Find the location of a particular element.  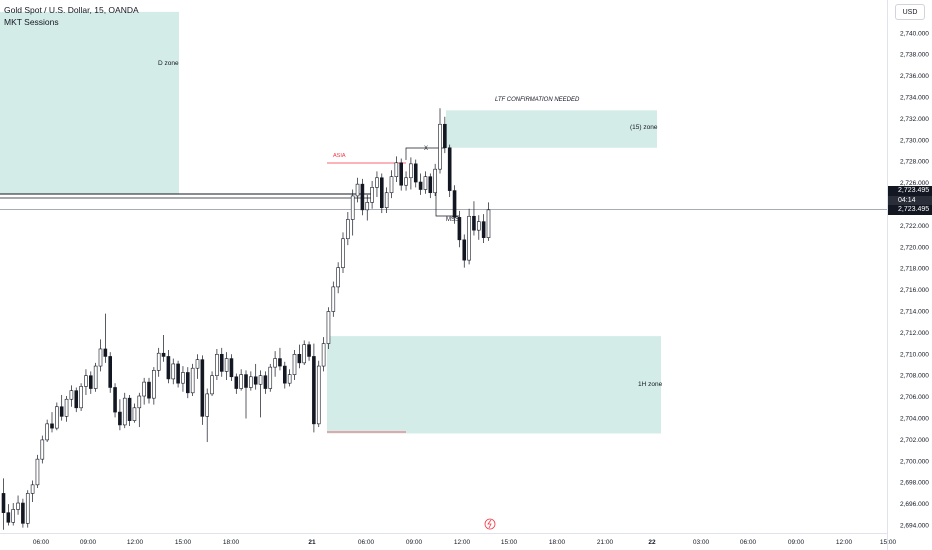

structure-line is located at coordinates (425, 153).